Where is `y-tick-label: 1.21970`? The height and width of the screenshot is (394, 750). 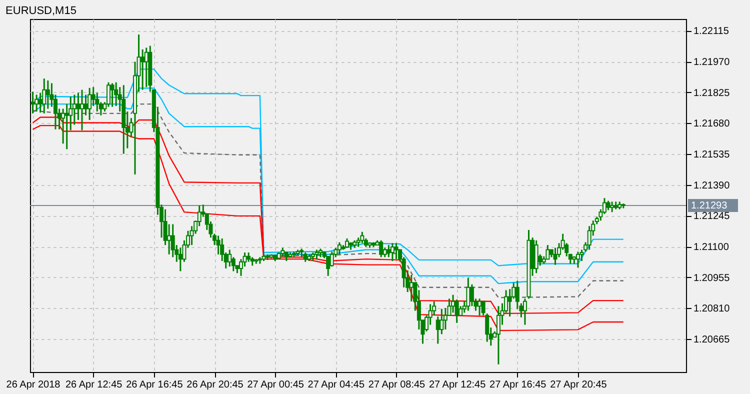
y-tick-label: 1.21970 is located at coordinates (712, 62).